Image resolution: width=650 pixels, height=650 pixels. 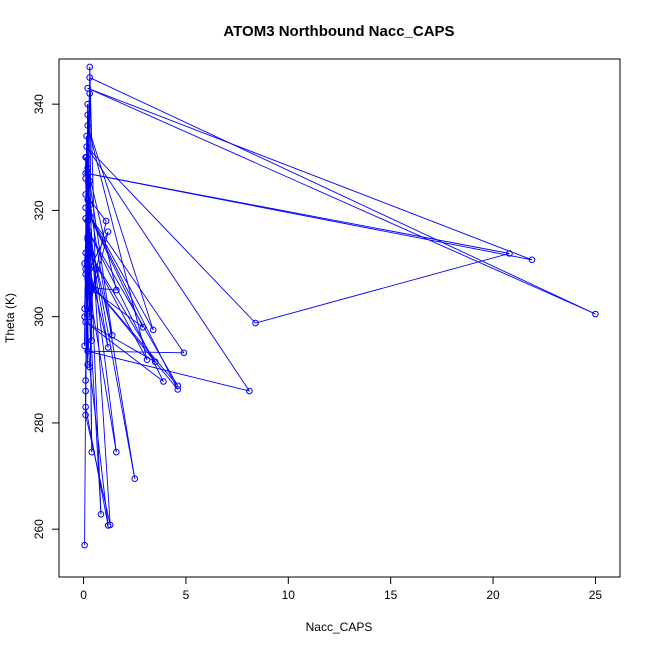 What do you see at coordinates (493, 595) in the screenshot?
I see `x-tick-label: 20` at bounding box center [493, 595].